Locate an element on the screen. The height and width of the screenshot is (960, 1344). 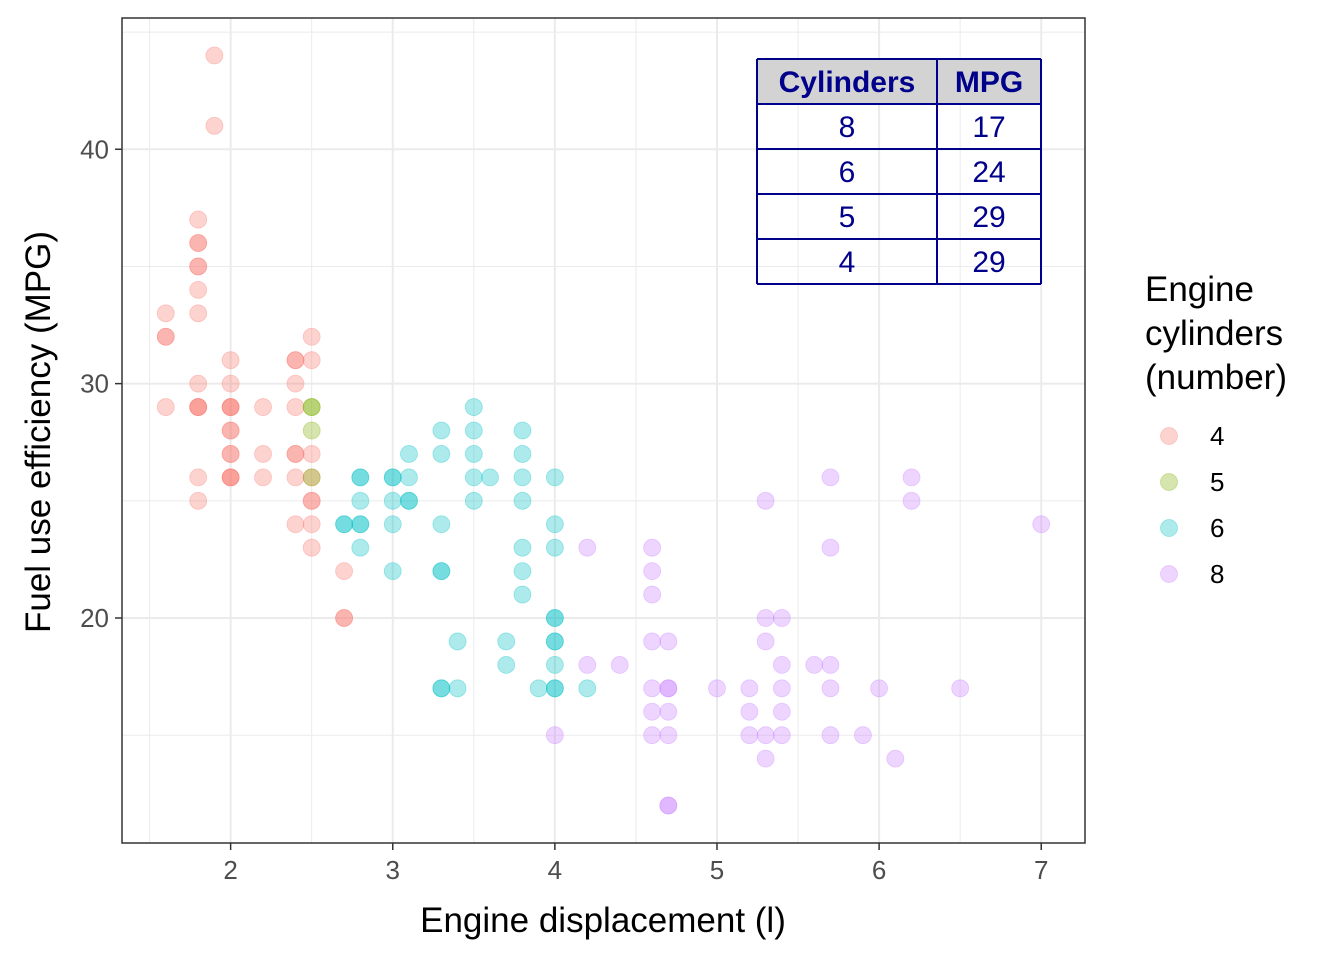
y-tick-label: 20 is located at coordinates (94, 618).